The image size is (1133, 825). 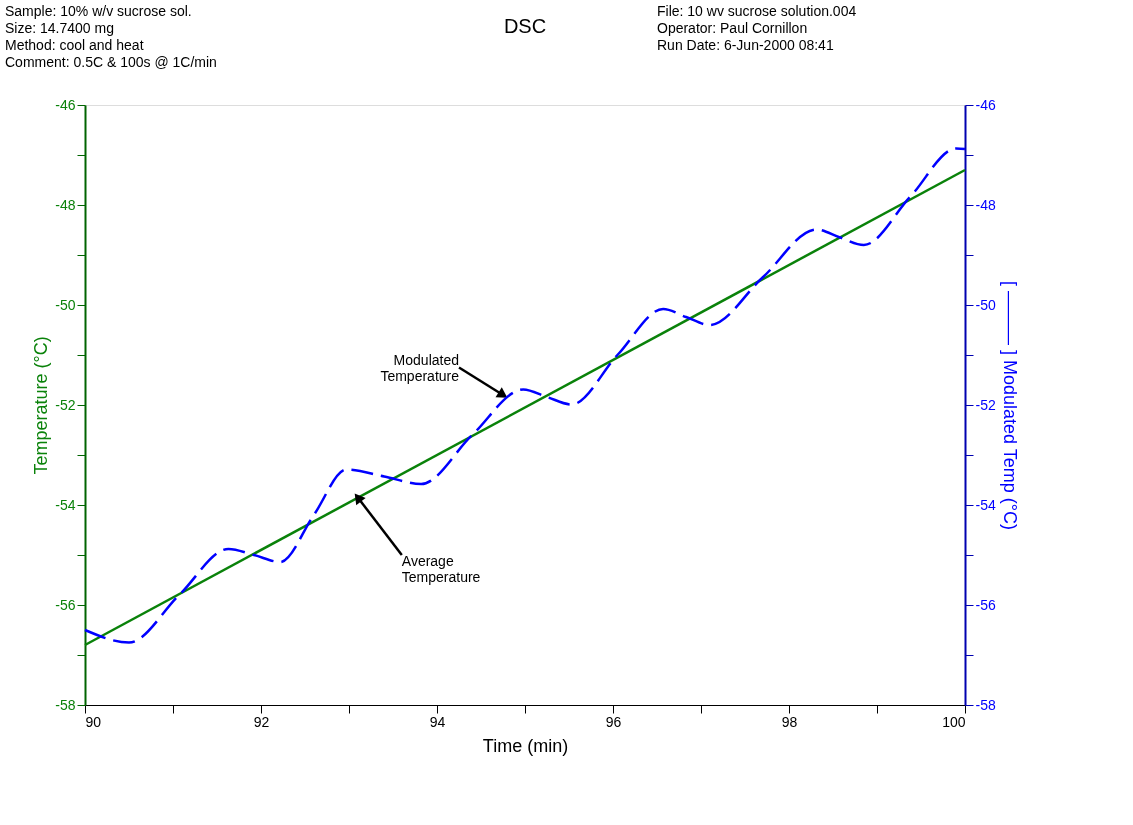 What do you see at coordinates (111, 62) in the screenshot?
I see `text: Comment: 0.5C & 100s @ 1C/min` at bounding box center [111, 62].